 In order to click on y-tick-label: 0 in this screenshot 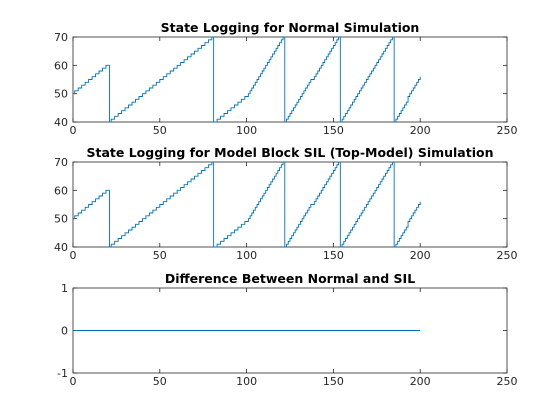, I will do `click(64, 331)`.